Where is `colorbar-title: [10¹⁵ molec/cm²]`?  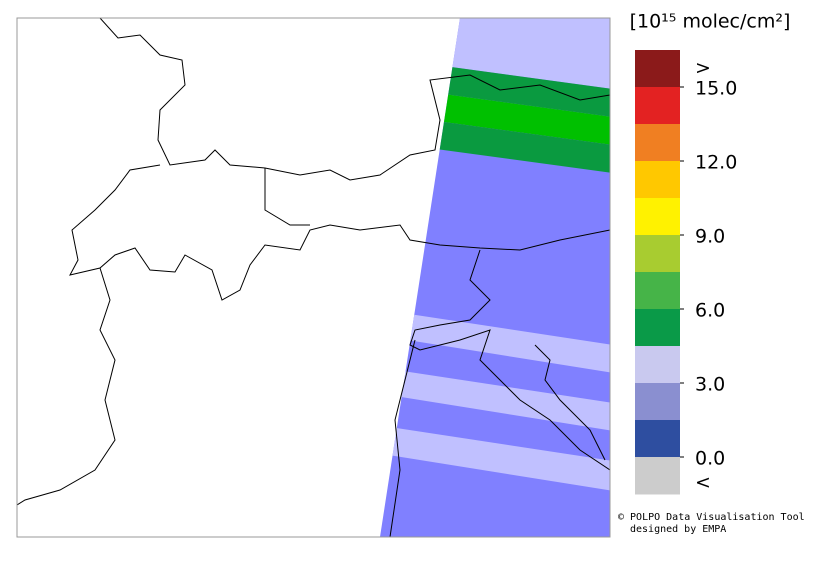
colorbar-title: [10¹⁵ molec/cm²] is located at coordinates (710, 22).